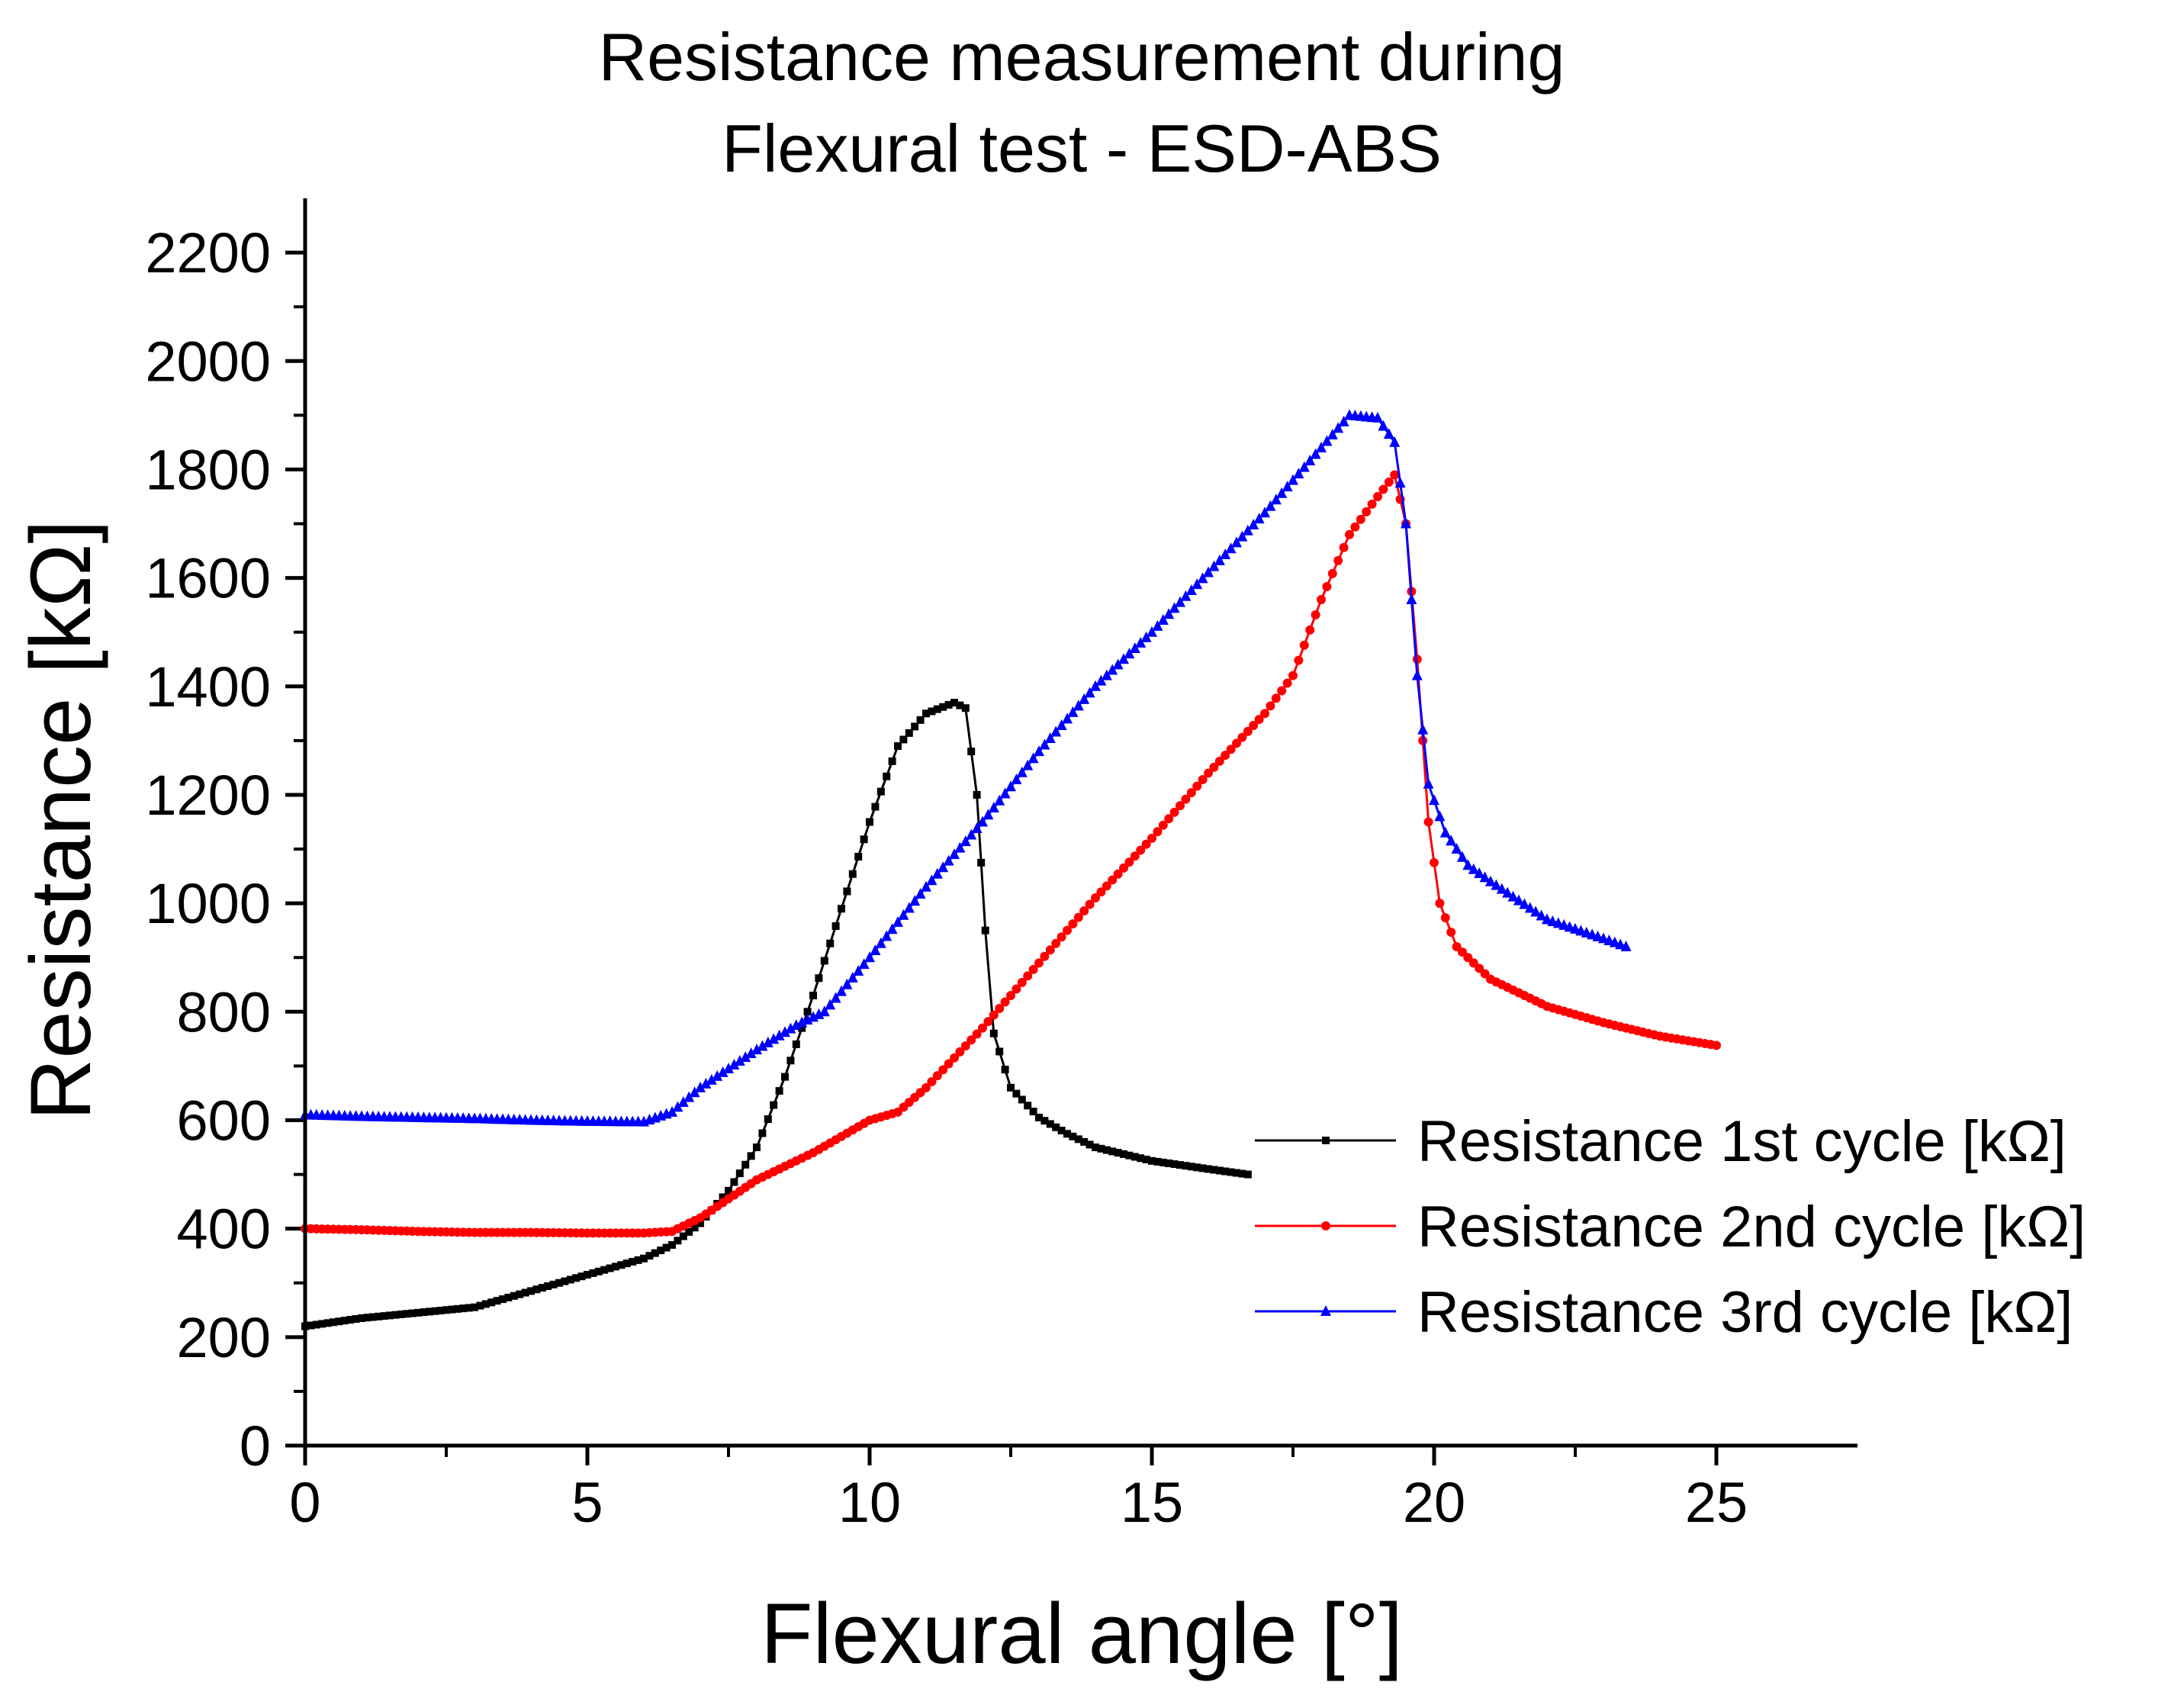 Image resolution: width=2171 pixels, height=1708 pixels. I want to click on x-tick-label: 0, so click(304, 1502).